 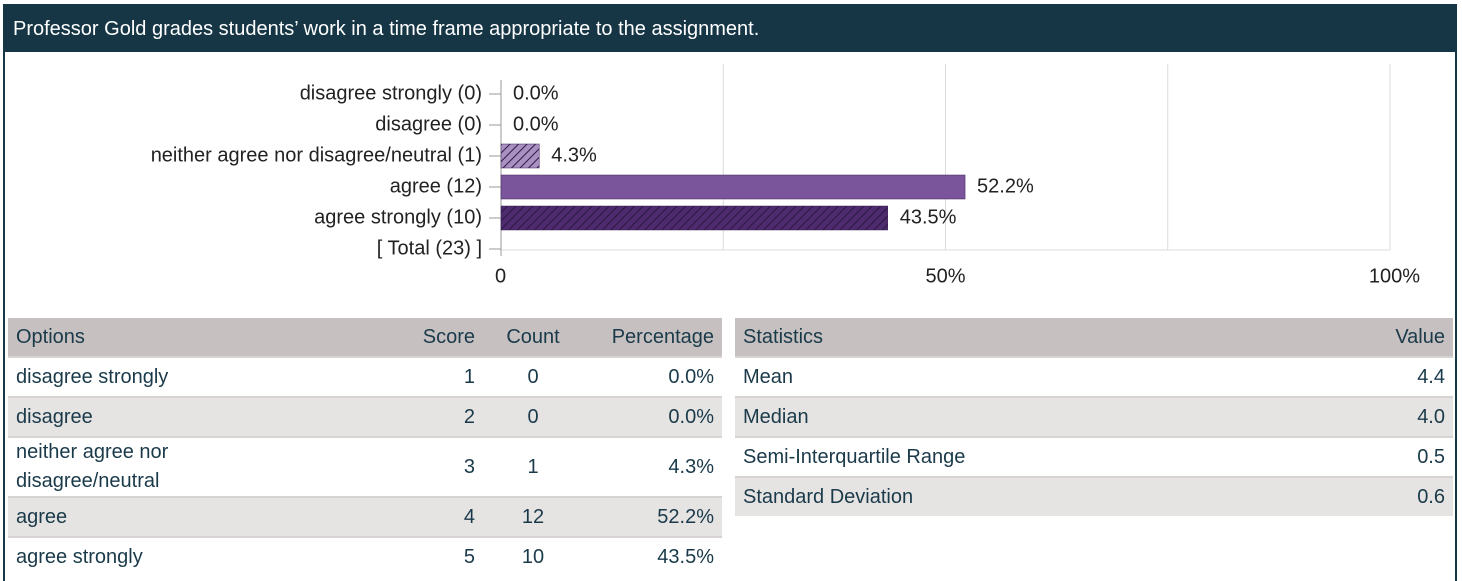 What do you see at coordinates (1394, 276) in the screenshot?
I see `x-tick-label: 100%` at bounding box center [1394, 276].